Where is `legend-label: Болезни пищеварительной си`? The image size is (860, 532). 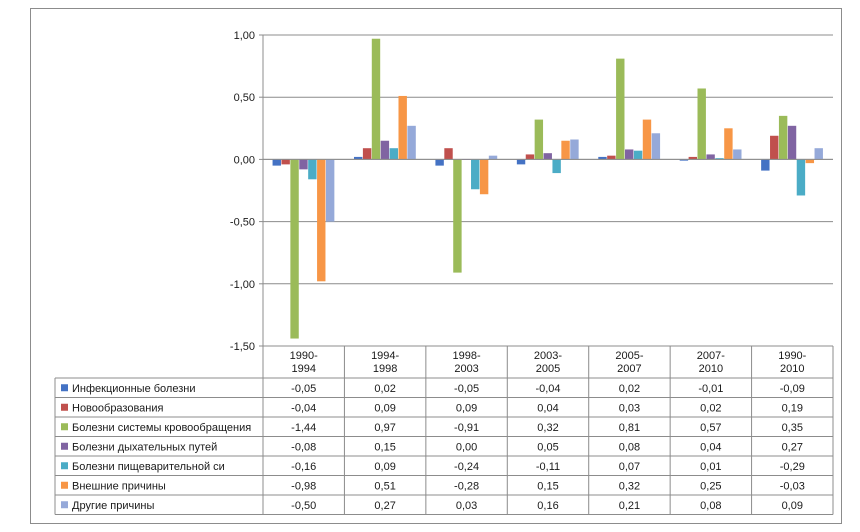
legend-label: Болезни пищеварительной си is located at coordinates (148, 467).